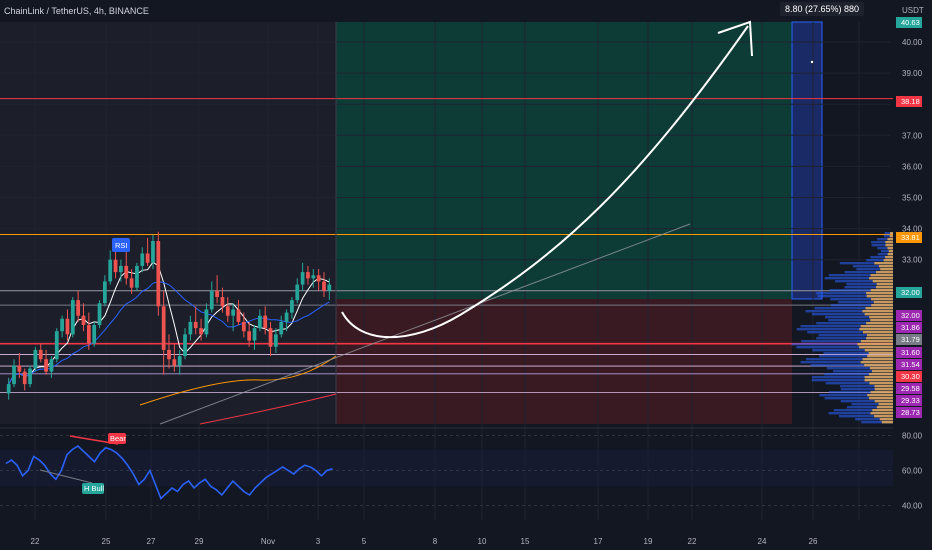  What do you see at coordinates (822, 9) in the screenshot?
I see `measure-tooltip: 8.80 (27.65%) 880` at bounding box center [822, 9].